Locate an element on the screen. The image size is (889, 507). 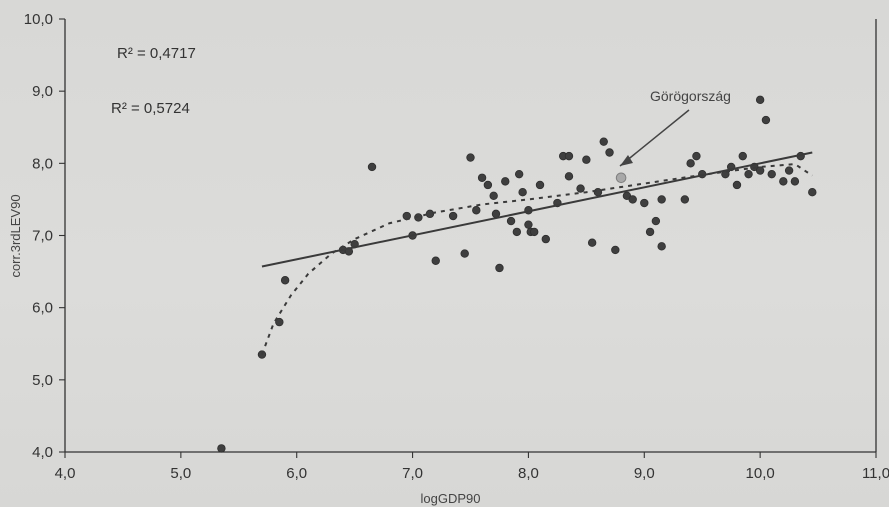
x-tick-label: 7,0 is located at coordinates (412, 473).